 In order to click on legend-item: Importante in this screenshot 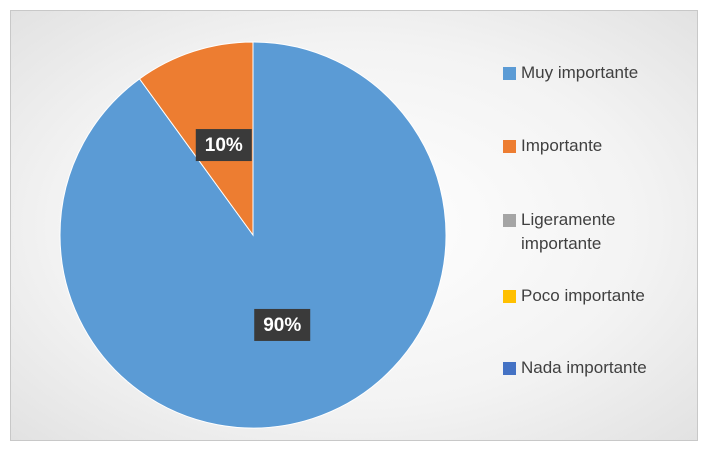, I will do `click(552, 146)`.